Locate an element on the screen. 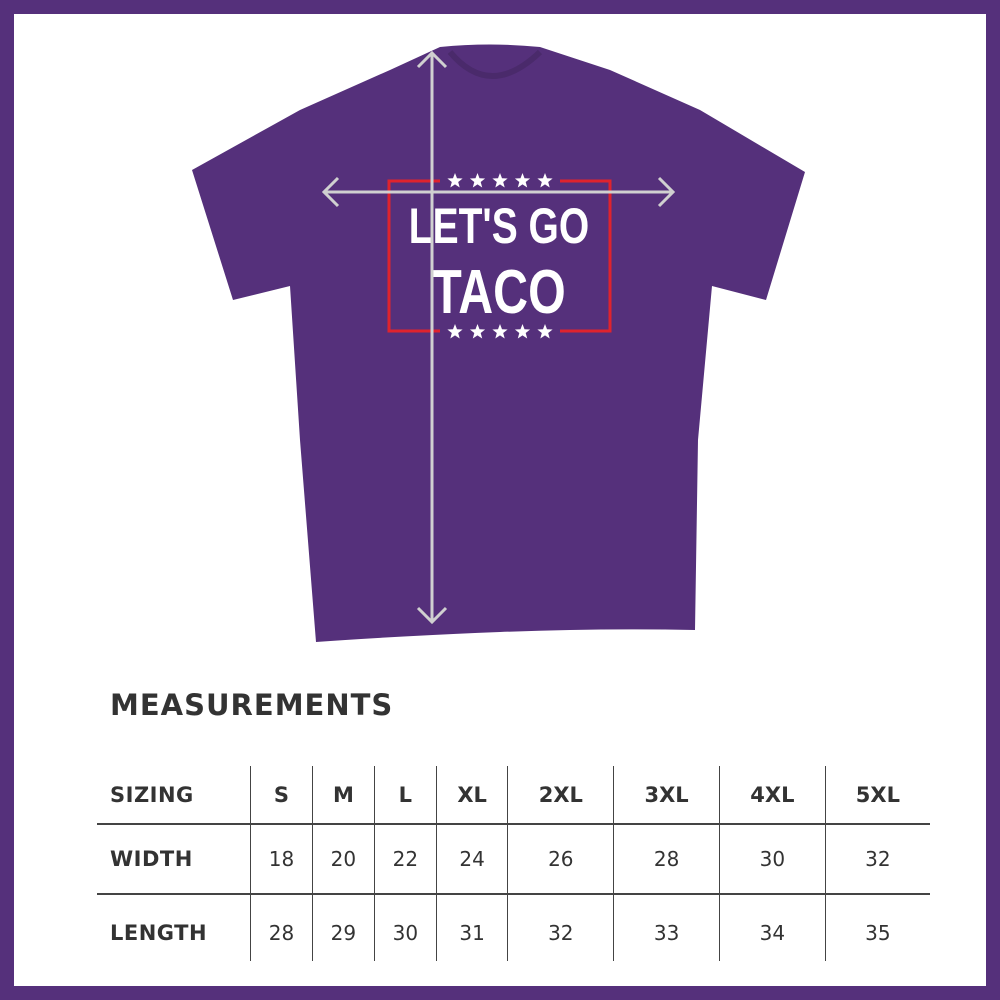 Image resolution: width=1000 pixels, height=1000 pixels. table-cell: 26 is located at coordinates (560, 859).